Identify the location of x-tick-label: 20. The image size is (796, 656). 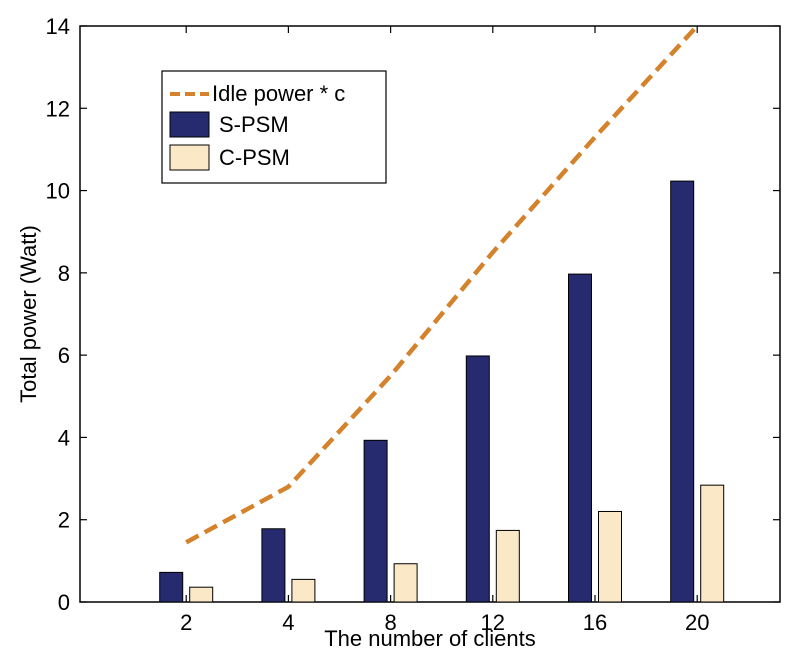
(697, 622).